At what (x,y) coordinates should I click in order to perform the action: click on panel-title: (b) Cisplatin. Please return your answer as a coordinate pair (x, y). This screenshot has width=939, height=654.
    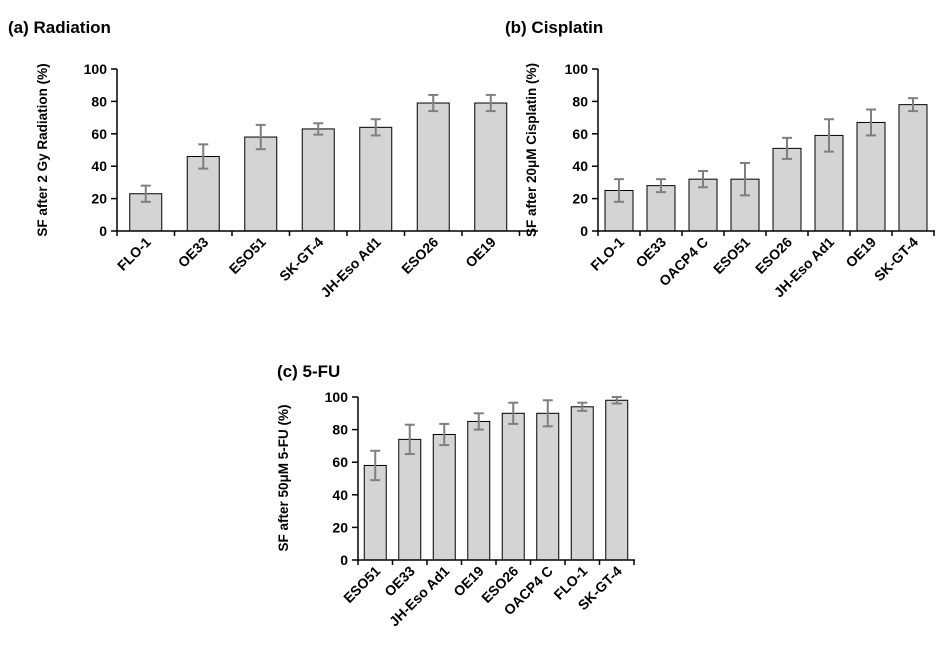
    Looking at the image, I should click on (554, 27).